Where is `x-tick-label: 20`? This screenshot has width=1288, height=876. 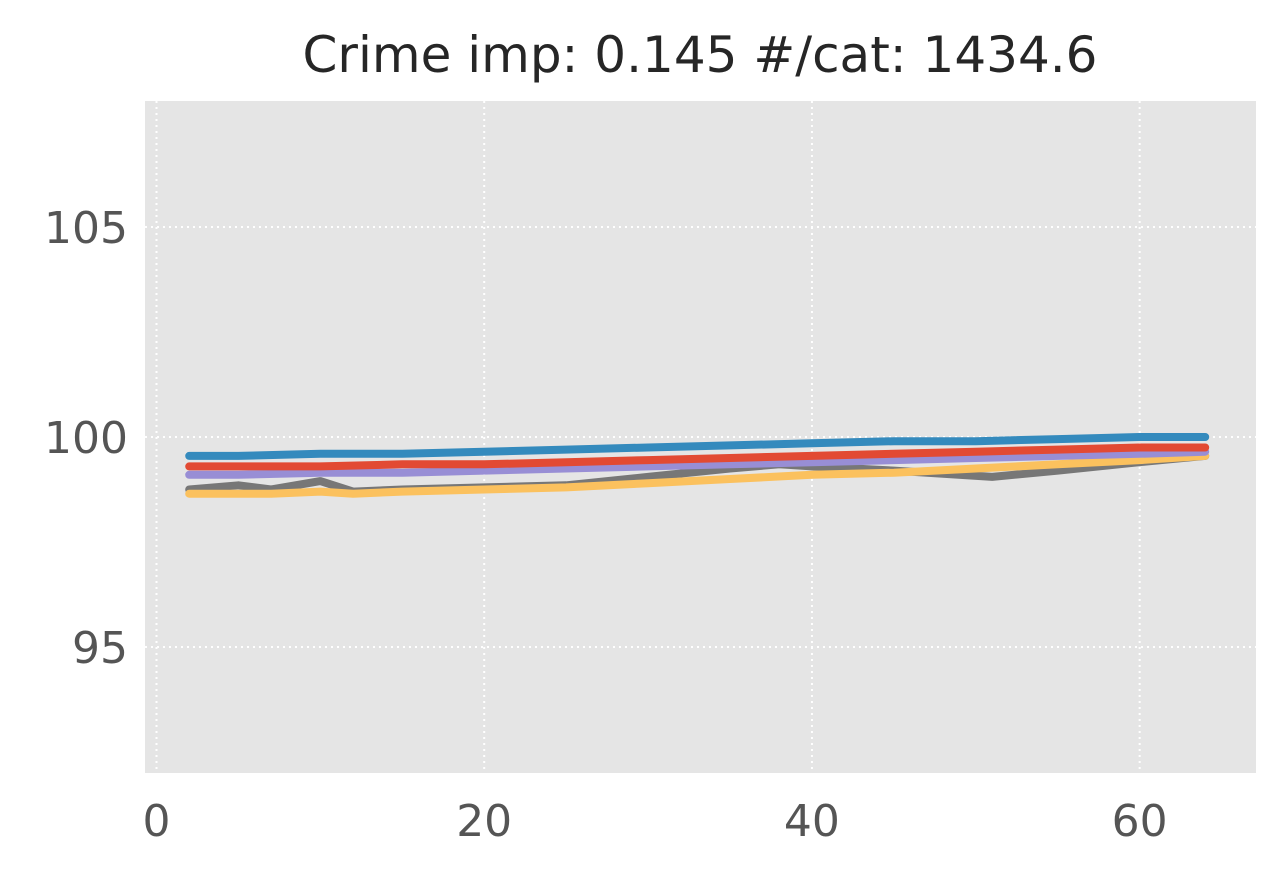
x-tick-label: 20 is located at coordinates (484, 821).